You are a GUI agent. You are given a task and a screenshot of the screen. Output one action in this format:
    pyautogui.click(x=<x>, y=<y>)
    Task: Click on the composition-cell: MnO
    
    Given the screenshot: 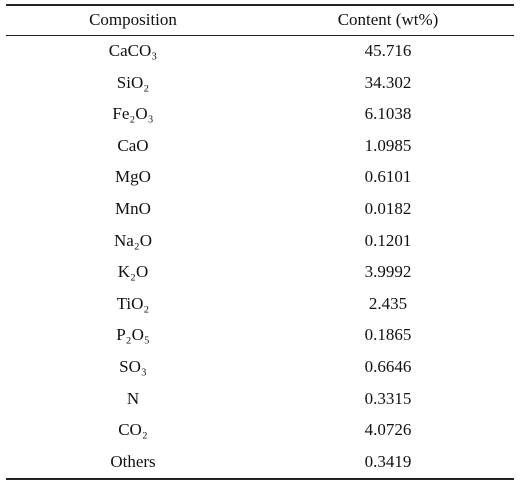 What is the action you would take?
    pyautogui.click(x=133, y=208)
    